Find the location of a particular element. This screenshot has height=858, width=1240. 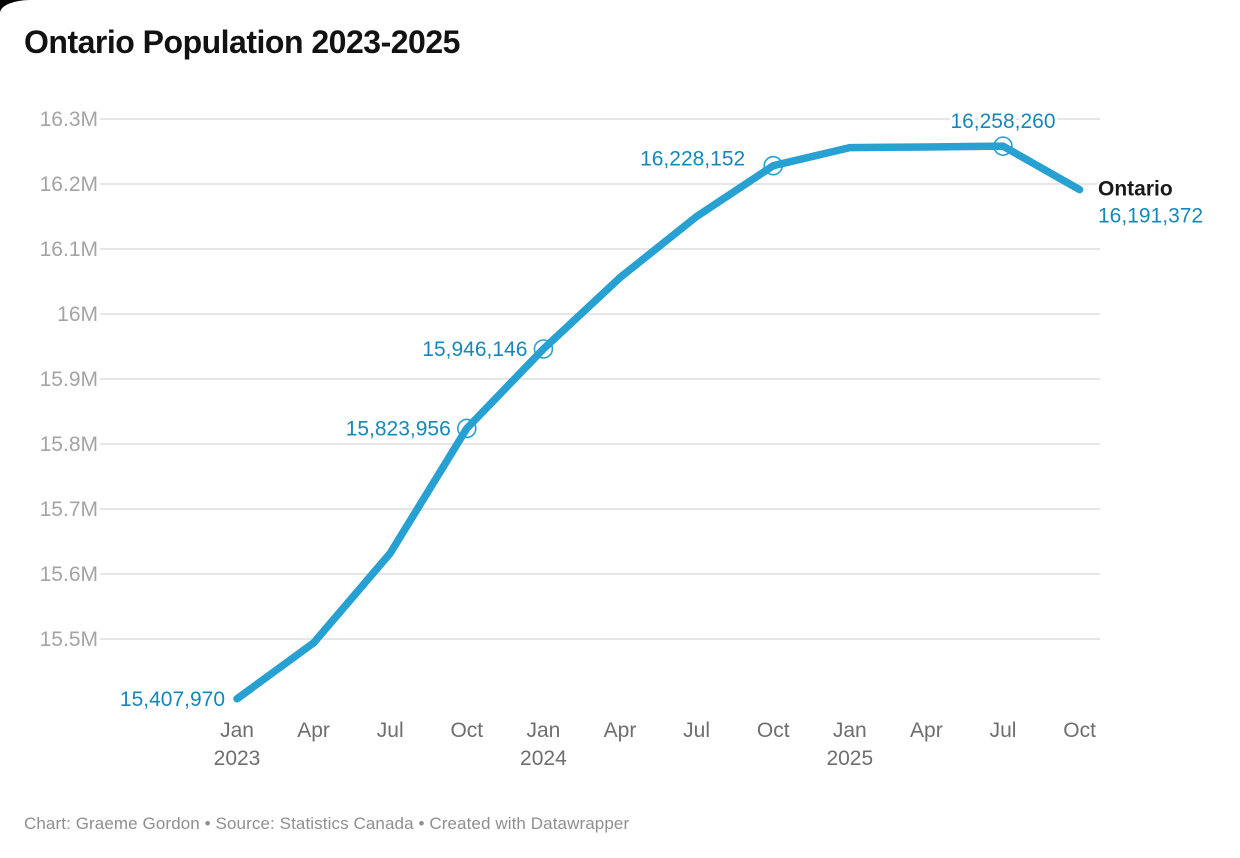

y-tick-label: 15.9M is located at coordinates (69, 379).